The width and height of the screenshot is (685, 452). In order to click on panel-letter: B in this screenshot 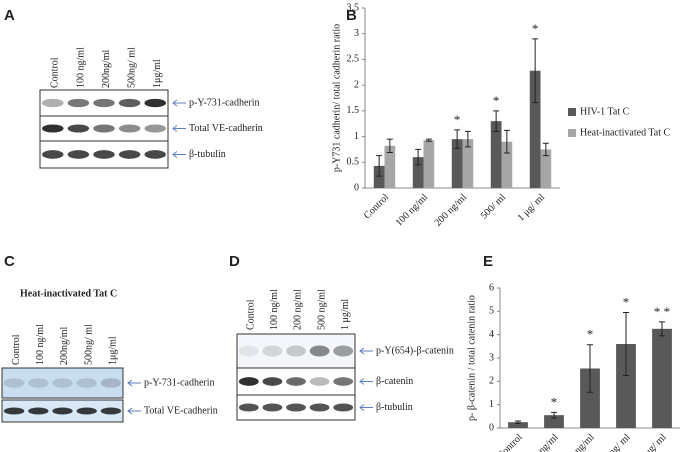, I will do `click(351, 15)`.